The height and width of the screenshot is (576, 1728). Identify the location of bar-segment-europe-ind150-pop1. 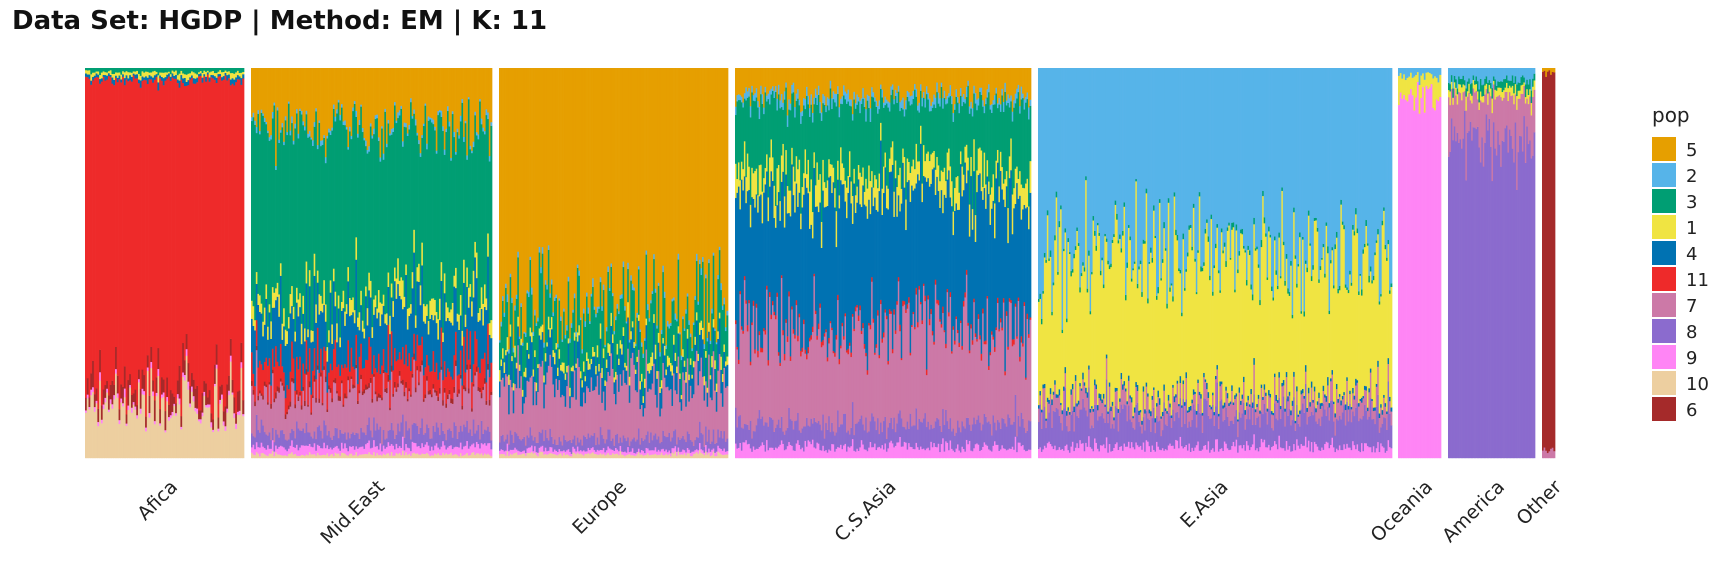
(727, 360).